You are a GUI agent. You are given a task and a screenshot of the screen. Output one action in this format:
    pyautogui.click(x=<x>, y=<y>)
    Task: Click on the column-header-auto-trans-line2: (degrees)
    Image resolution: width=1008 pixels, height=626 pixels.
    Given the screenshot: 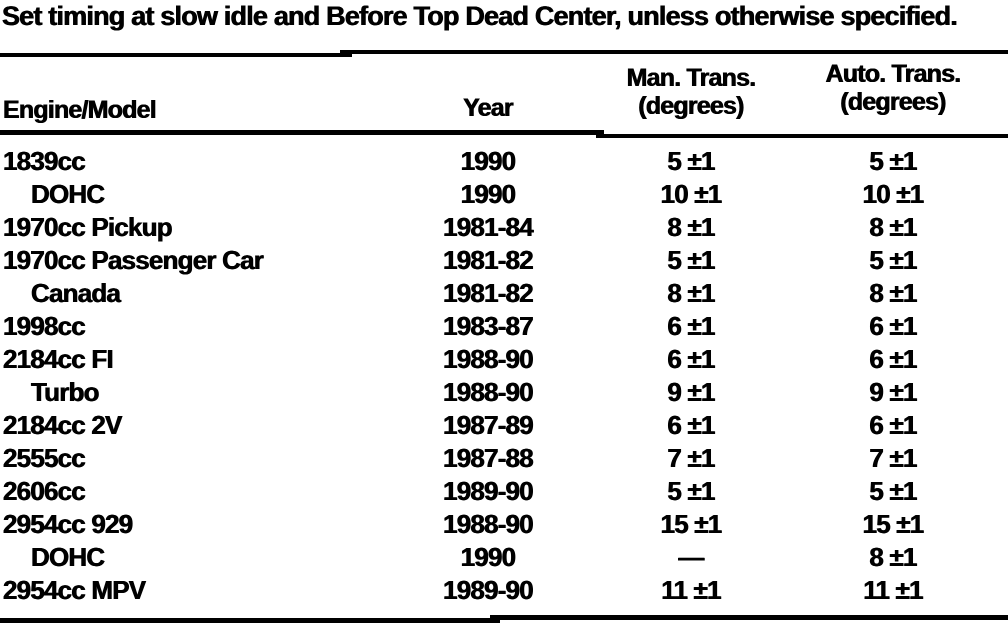 What is the action you would take?
    pyautogui.click(x=893, y=102)
    